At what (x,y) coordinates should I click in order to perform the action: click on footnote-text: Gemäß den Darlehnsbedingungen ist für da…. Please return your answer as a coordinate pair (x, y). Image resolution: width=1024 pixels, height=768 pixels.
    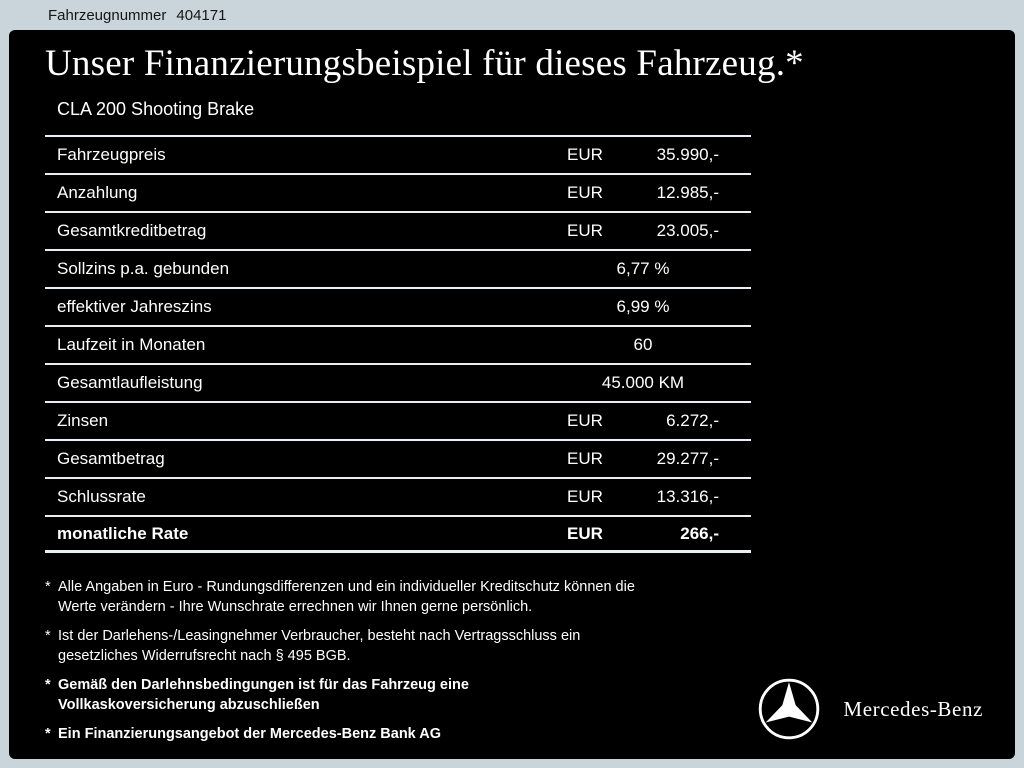
    Looking at the image, I should click on (263, 695).